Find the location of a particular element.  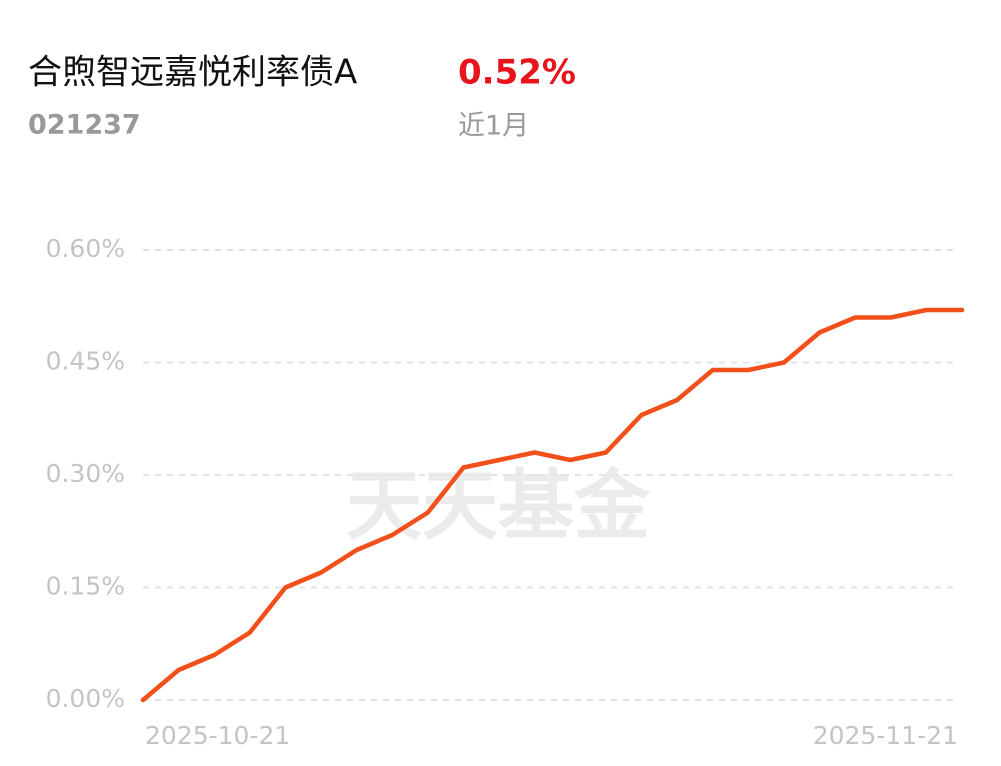

y-tick-label: 0.15% is located at coordinates (85, 586).